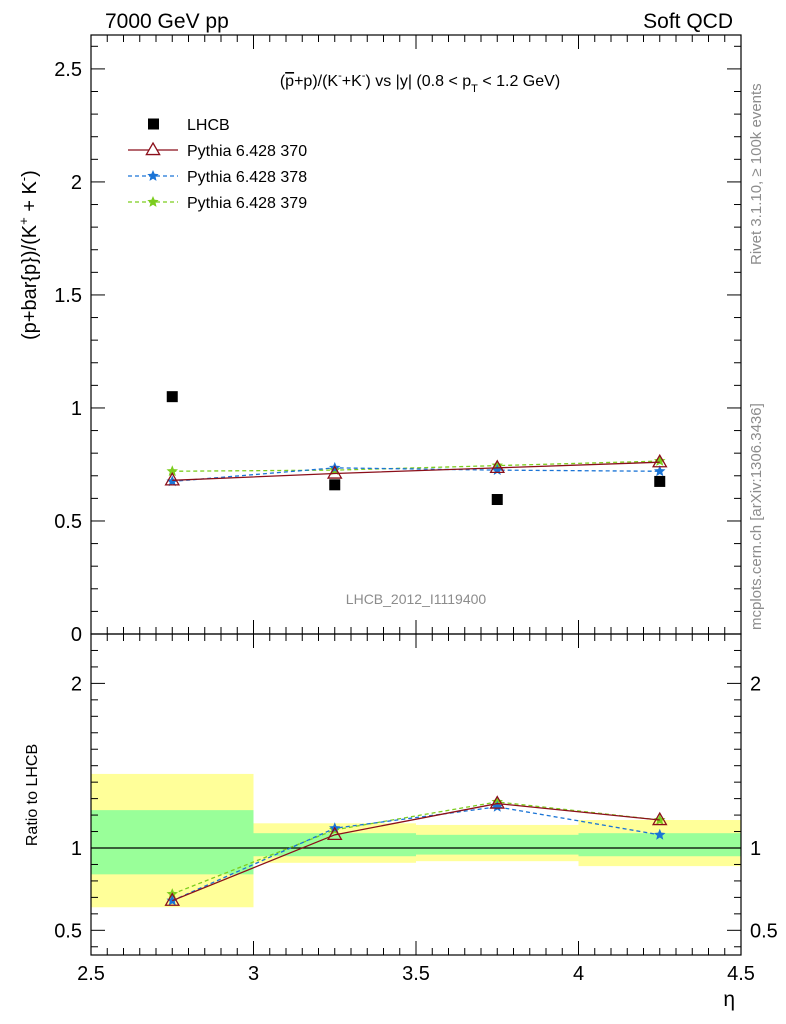 The width and height of the screenshot is (786, 1024). What do you see at coordinates (416, 466) in the screenshot?
I see `main-379-line` at bounding box center [416, 466].